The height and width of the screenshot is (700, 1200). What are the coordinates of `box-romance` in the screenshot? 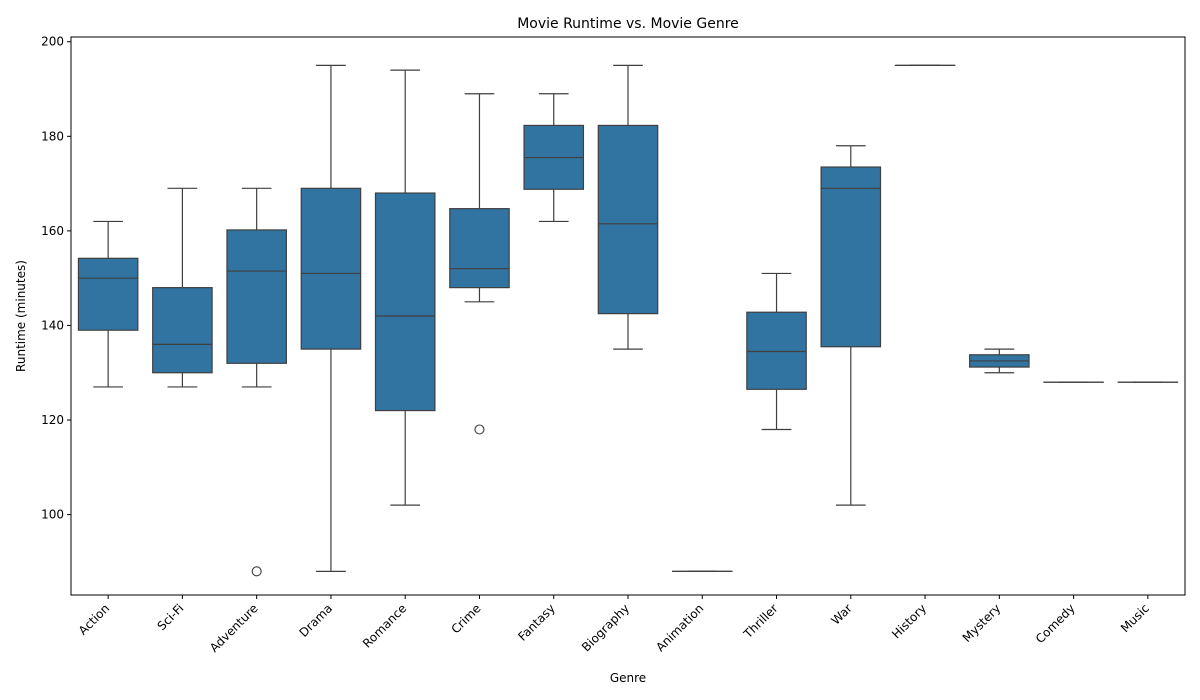 It's located at (405, 287).